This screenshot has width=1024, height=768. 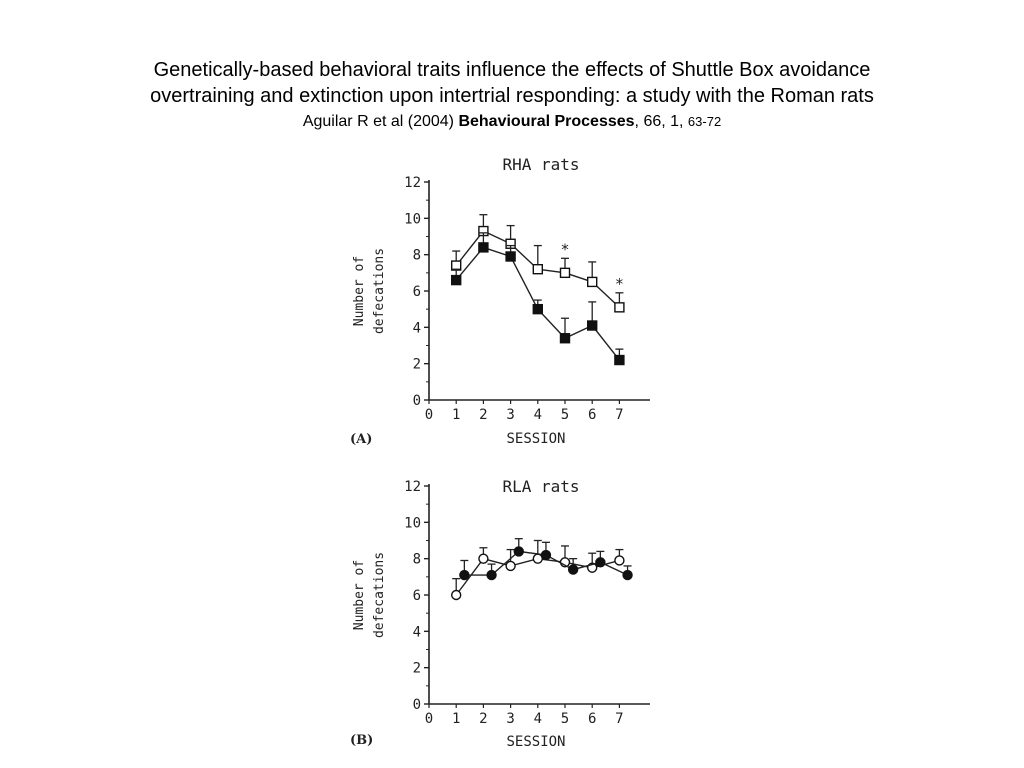 I want to click on panel-label: (B), so click(x=361, y=740).